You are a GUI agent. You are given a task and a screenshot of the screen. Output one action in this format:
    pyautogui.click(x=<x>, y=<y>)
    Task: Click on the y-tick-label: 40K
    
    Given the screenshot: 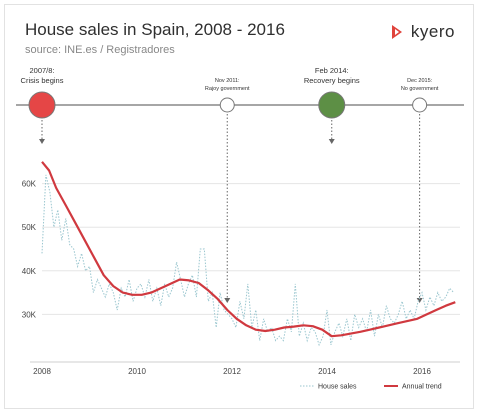 What is the action you would take?
    pyautogui.click(x=29, y=271)
    